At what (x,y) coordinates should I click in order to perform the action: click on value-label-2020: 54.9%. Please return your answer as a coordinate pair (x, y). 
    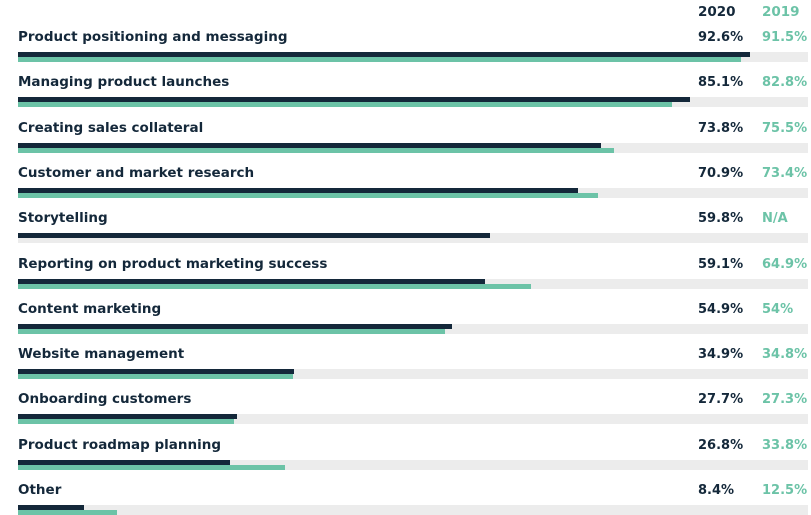
    Looking at the image, I should click on (721, 309).